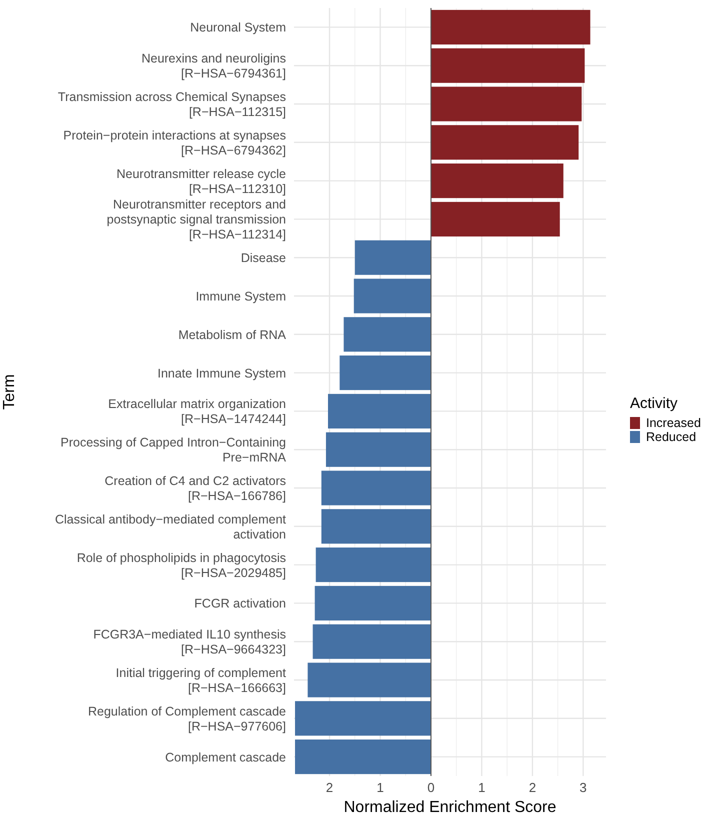 This screenshot has height=818, width=708. Describe the element at coordinates (654, 403) in the screenshot. I see `legend-title: Activity` at that location.